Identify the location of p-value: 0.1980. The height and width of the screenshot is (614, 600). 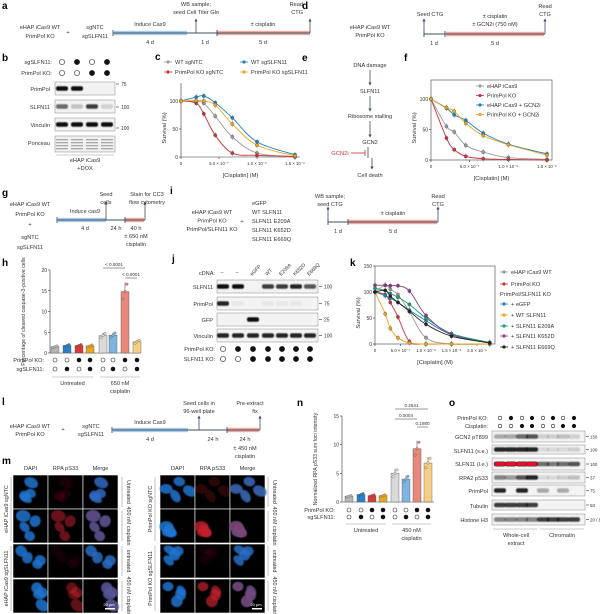
(422, 423).